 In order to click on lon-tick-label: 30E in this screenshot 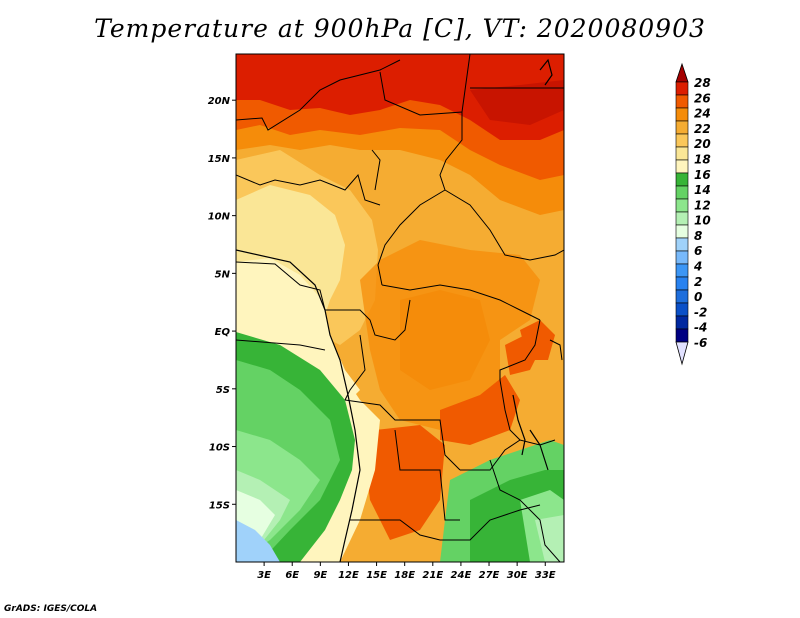, I will do `click(517, 575)`.